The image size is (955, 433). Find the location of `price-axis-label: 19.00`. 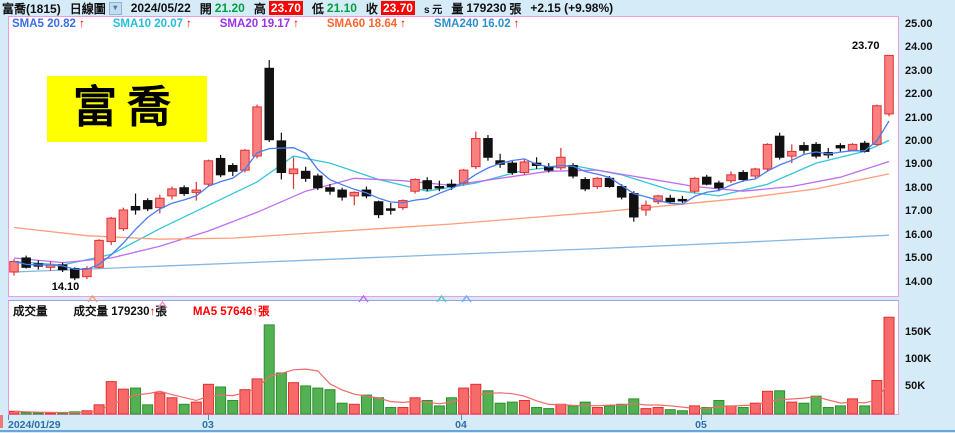

price-axis-label: 19.00 is located at coordinates (919, 164).